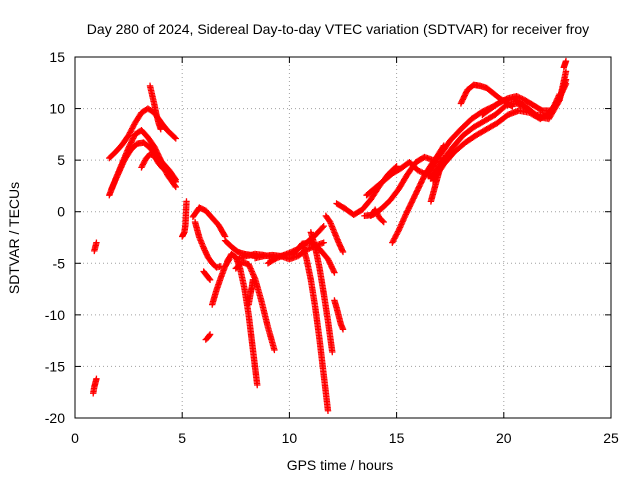  Describe the element at coordinates (290, 438) in the screenshot. I see `x-tick-label: 10` at that location.